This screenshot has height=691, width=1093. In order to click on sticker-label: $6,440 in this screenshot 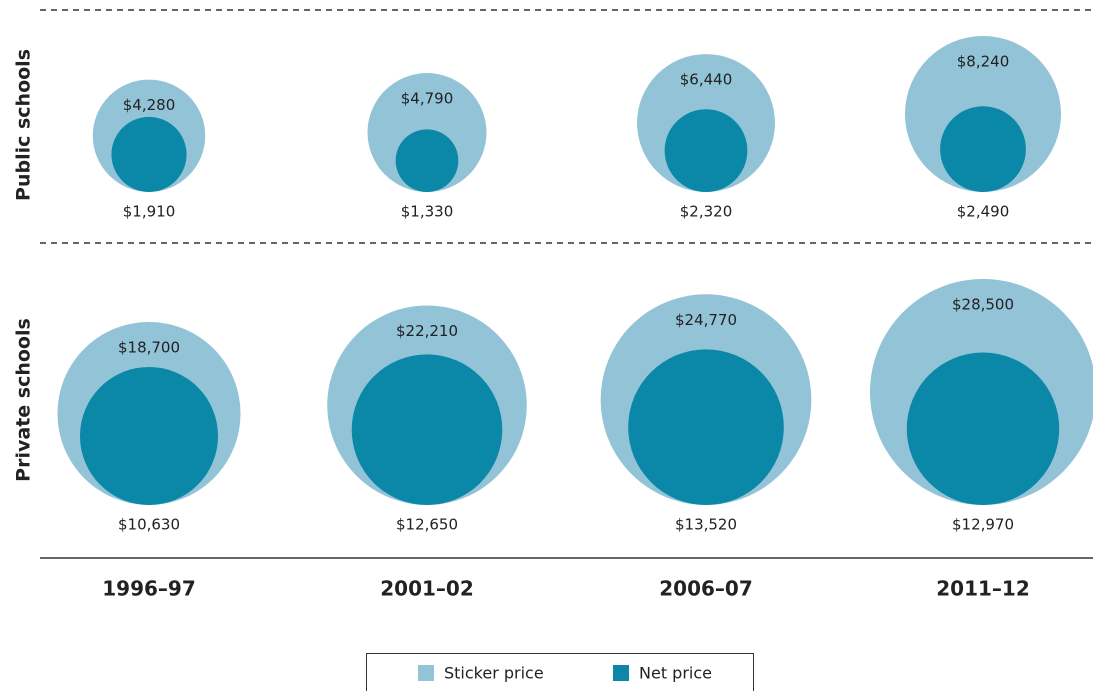, I will do `click(706, 80)`.